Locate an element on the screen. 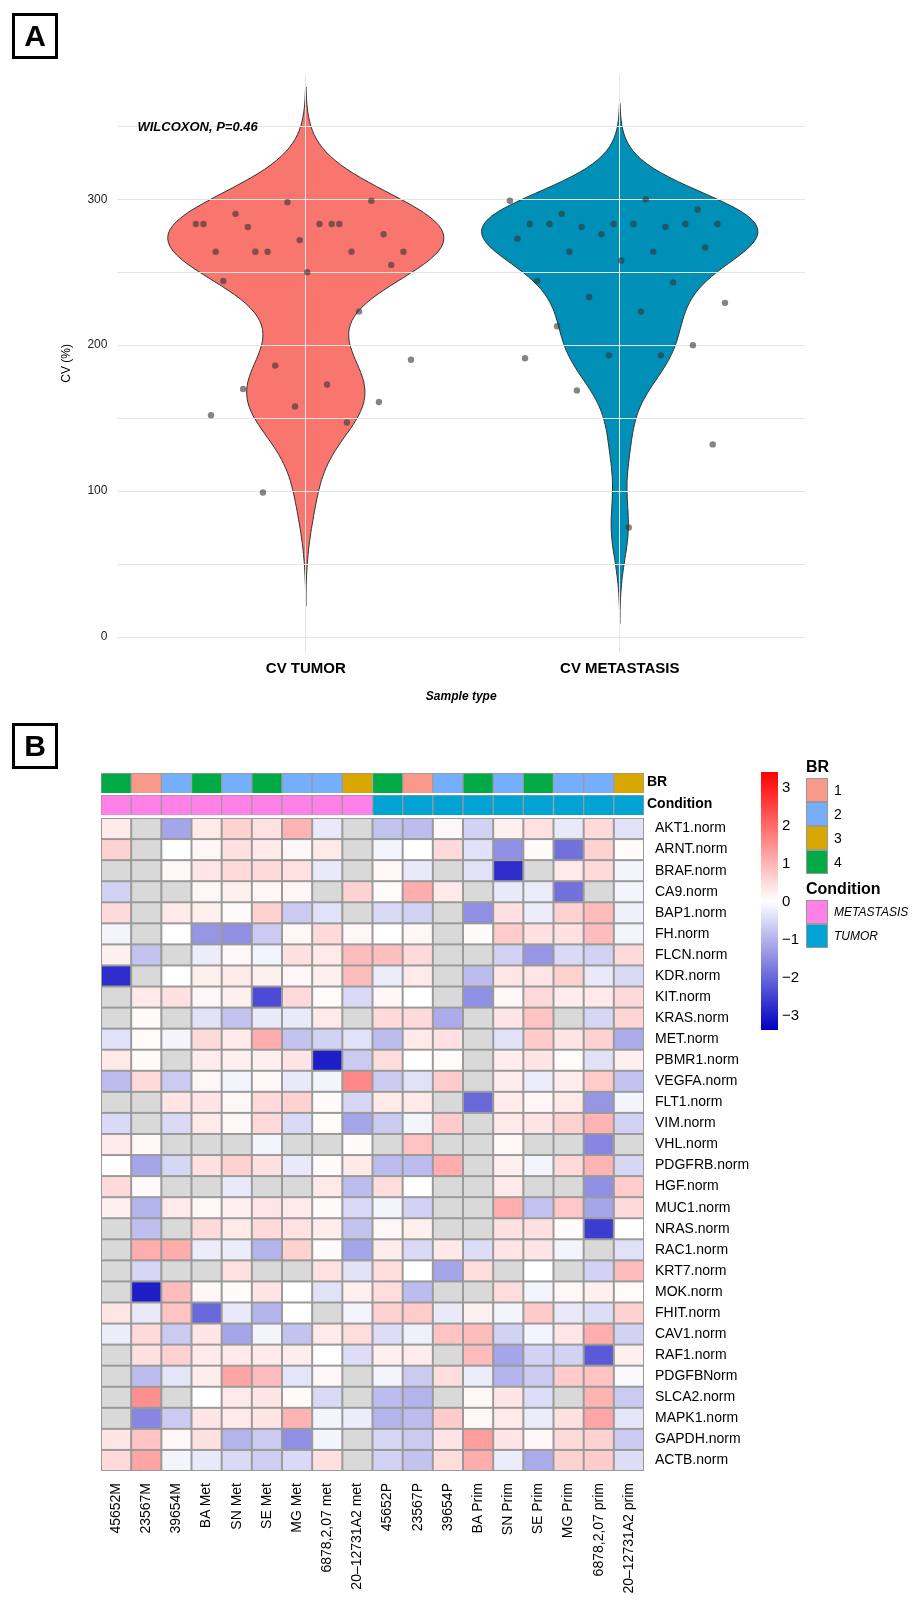  y-tick-label: MOK.norm is located at coordinates (689, 1290).